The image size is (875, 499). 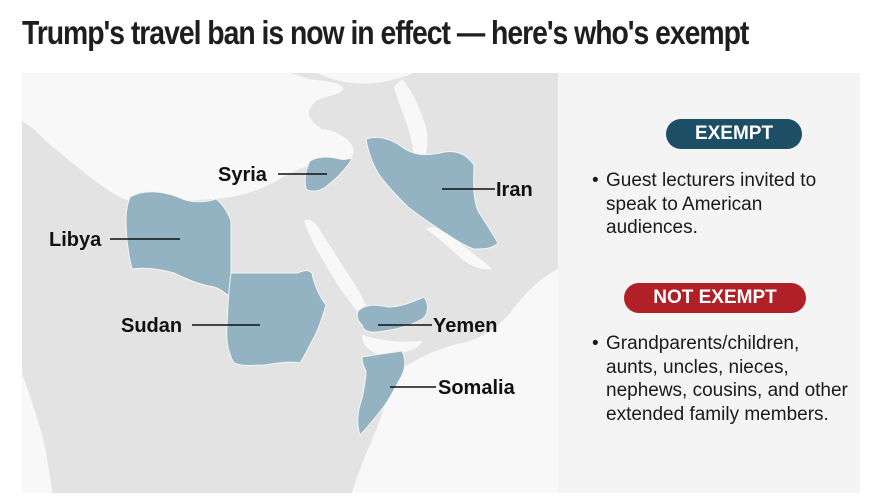 What do you see at coordinates (392, 314) in the screenshot?
I see `yemen-shape` at bounding box center [392, 314].